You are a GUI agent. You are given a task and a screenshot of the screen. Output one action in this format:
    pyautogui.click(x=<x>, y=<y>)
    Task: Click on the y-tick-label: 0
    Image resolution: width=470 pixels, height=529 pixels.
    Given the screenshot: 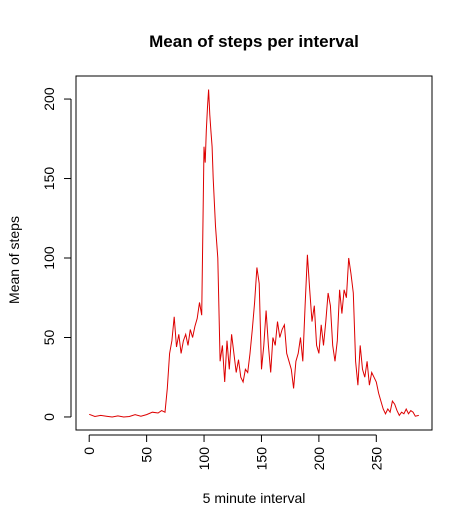 What is the action you would take?
    pyautogui.click(x=49, y=417)
    